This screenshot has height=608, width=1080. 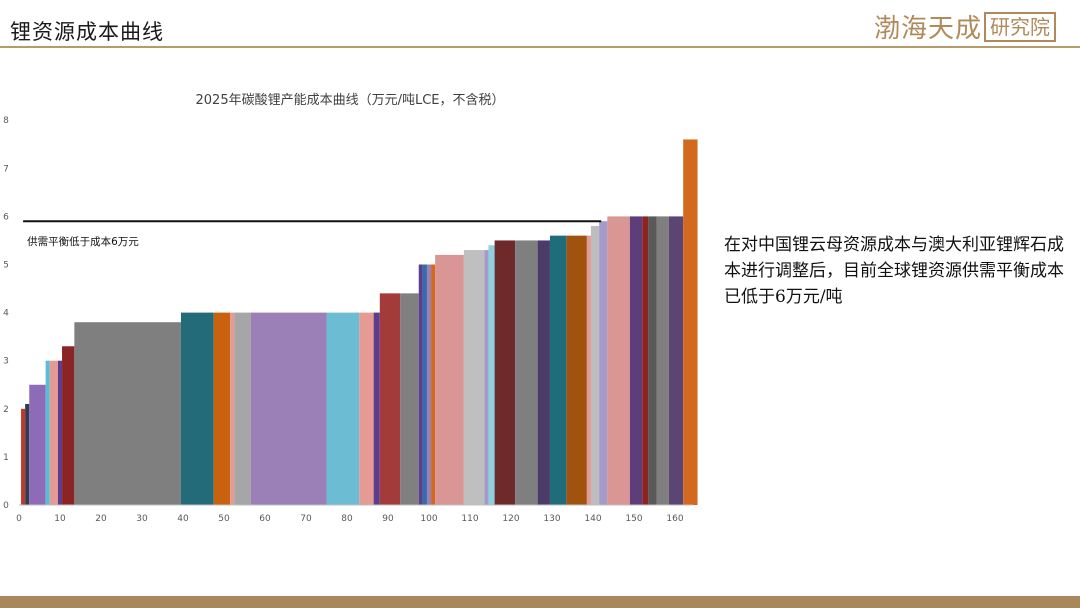 What do you see at coordinates (540, 47) in the screenshot?
I see `header-divider` at bounding box center [540, 47].